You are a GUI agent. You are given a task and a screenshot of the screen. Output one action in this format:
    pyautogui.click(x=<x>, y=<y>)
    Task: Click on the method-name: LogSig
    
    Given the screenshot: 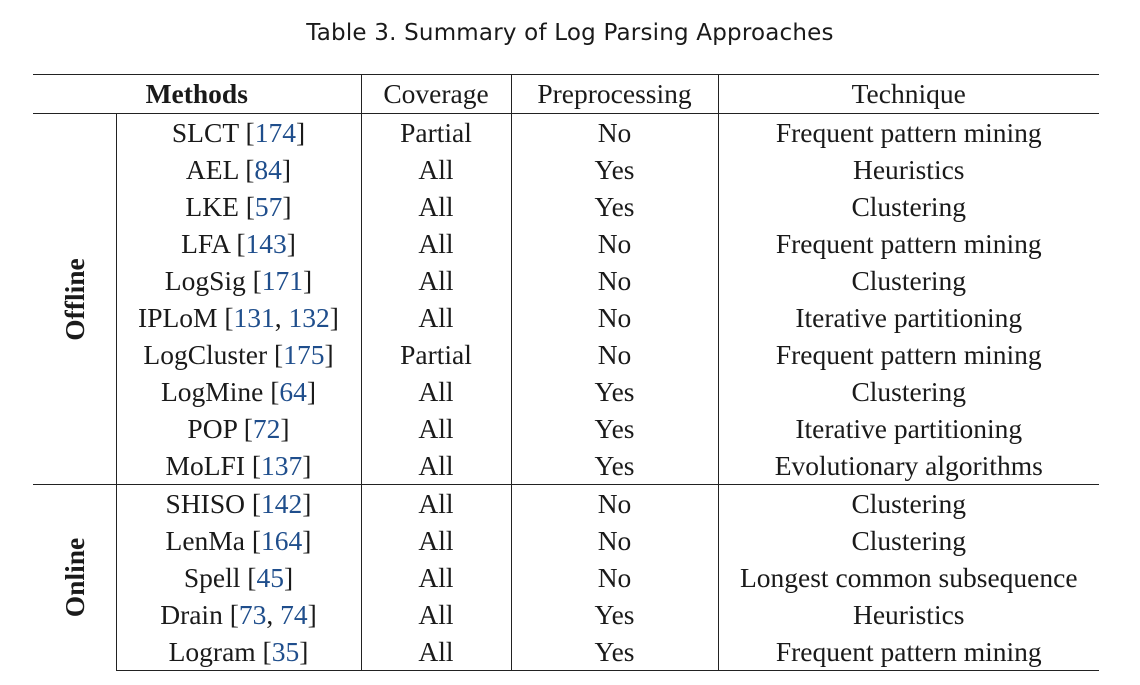 What is the action you would take?
    pyautogui.click(x=205, y=280)
    